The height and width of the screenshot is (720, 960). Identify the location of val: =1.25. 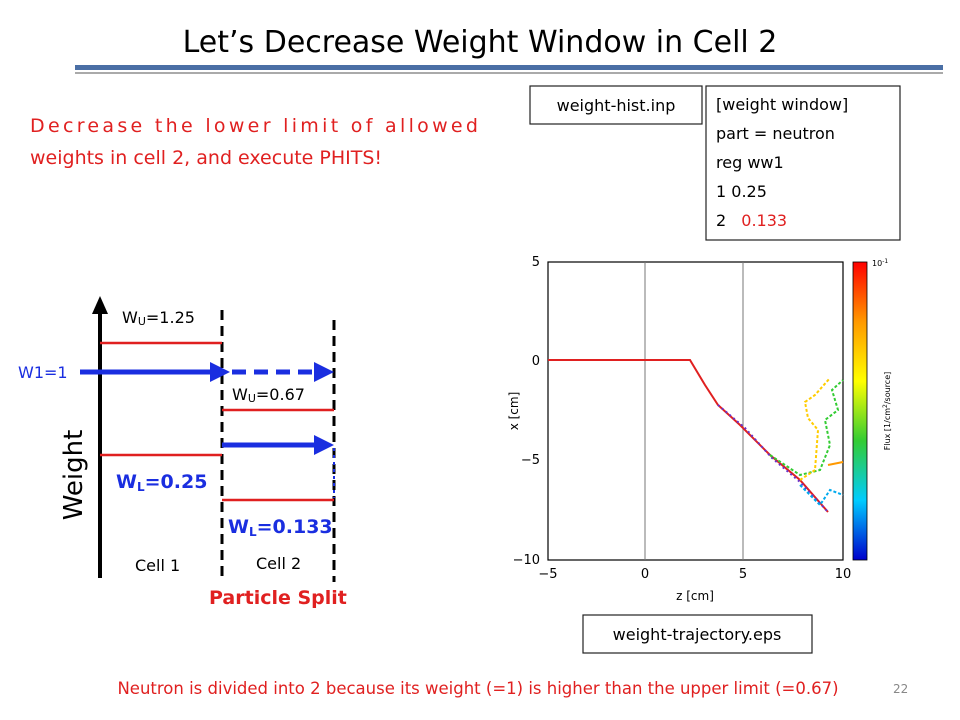
(170, 317).